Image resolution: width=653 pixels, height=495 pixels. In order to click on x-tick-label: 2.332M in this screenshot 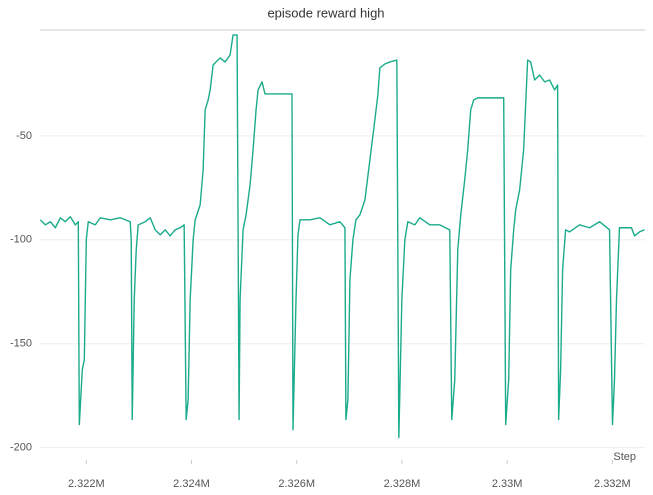, I will do `click(612, 484)`.